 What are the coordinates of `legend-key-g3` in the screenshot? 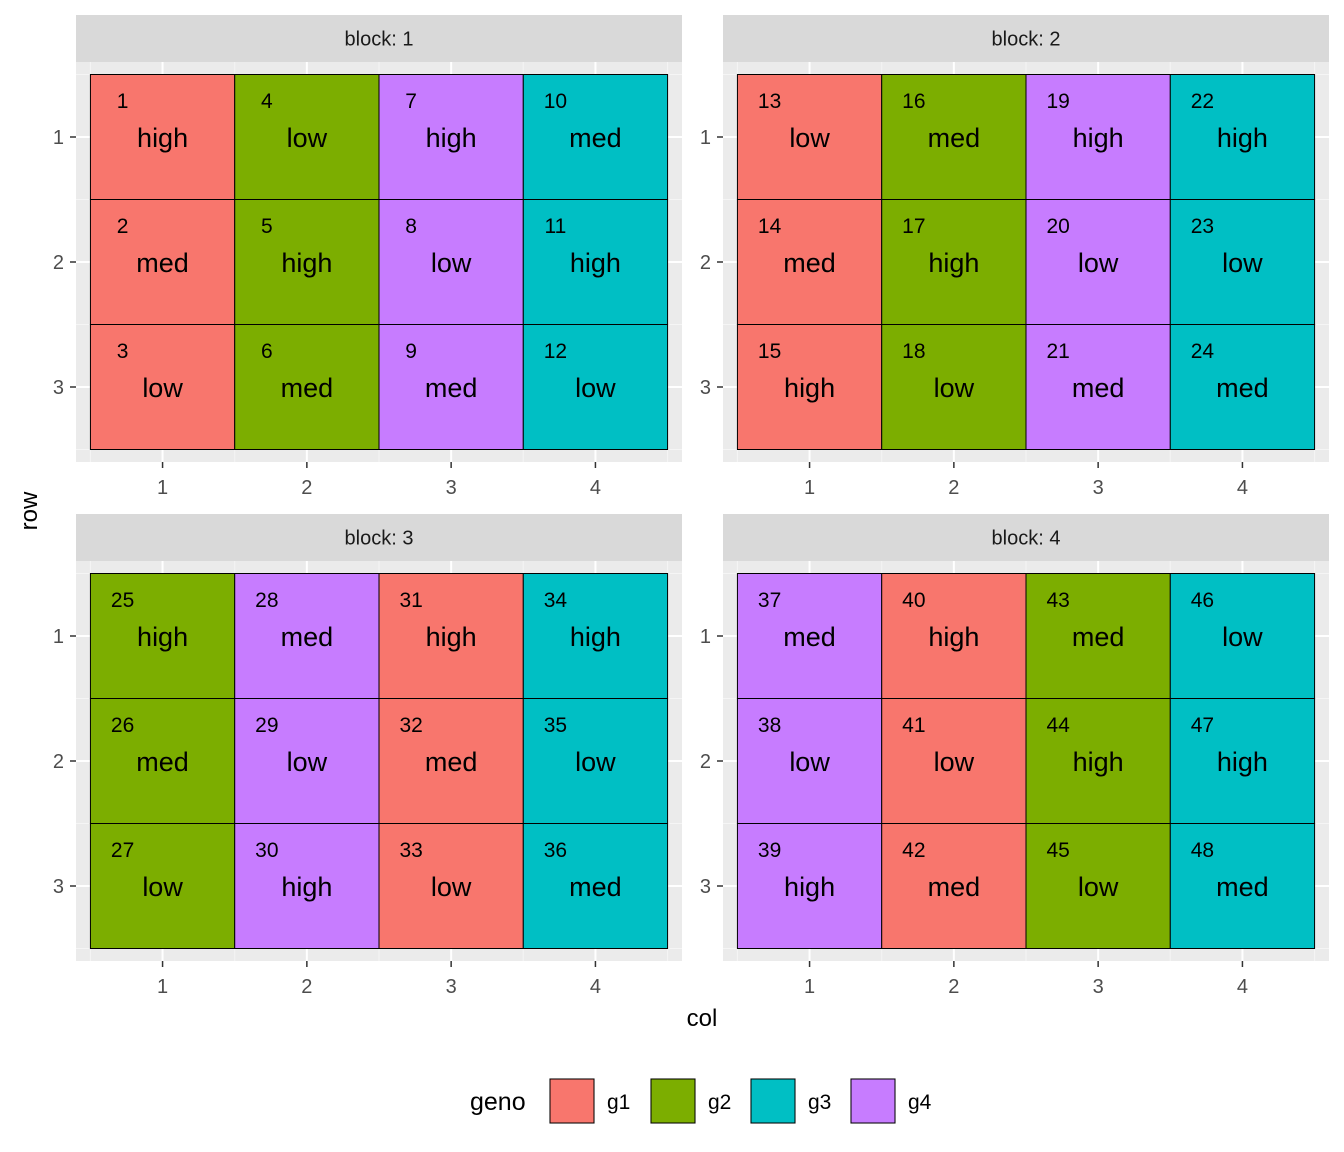 It's located at (773, 1101).